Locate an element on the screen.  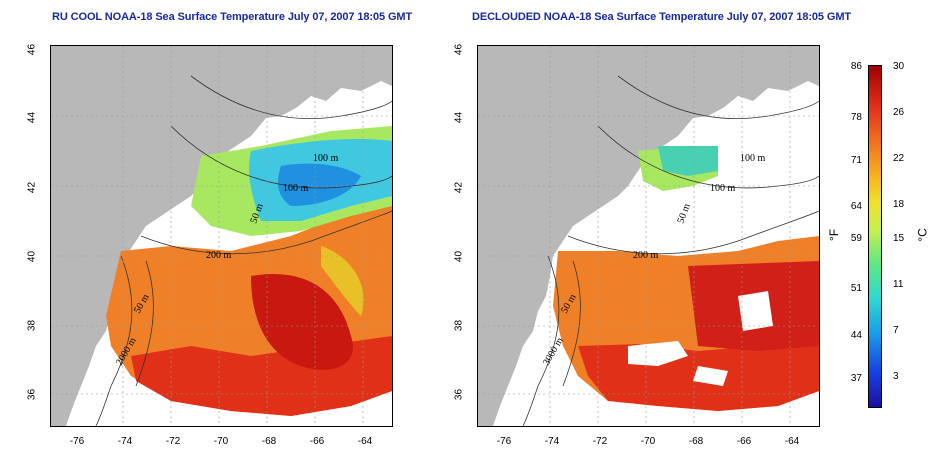
colorbar-c-tick: 26 is located at coordinates (899, 112).